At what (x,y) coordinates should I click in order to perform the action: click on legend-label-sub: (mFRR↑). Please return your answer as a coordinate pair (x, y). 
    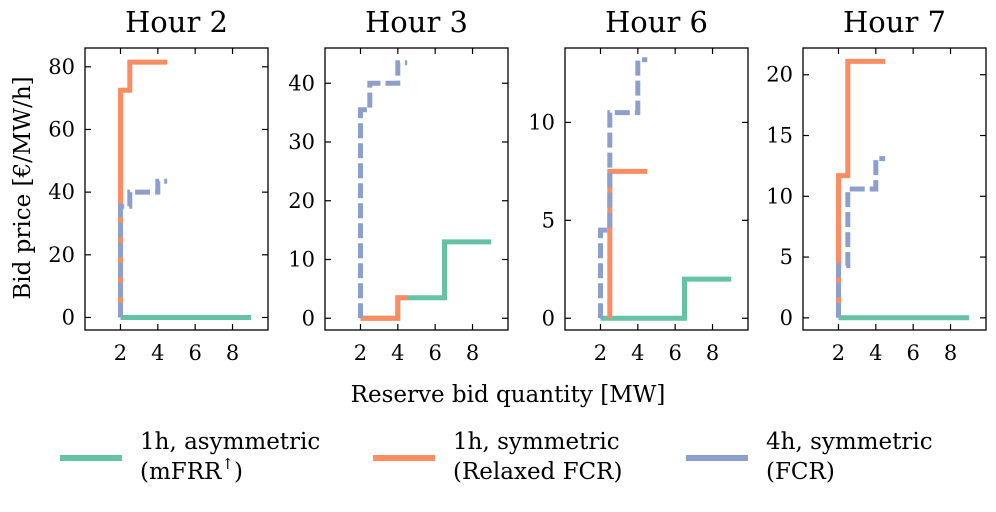
    Looking at the image, I should click on (191, 470).